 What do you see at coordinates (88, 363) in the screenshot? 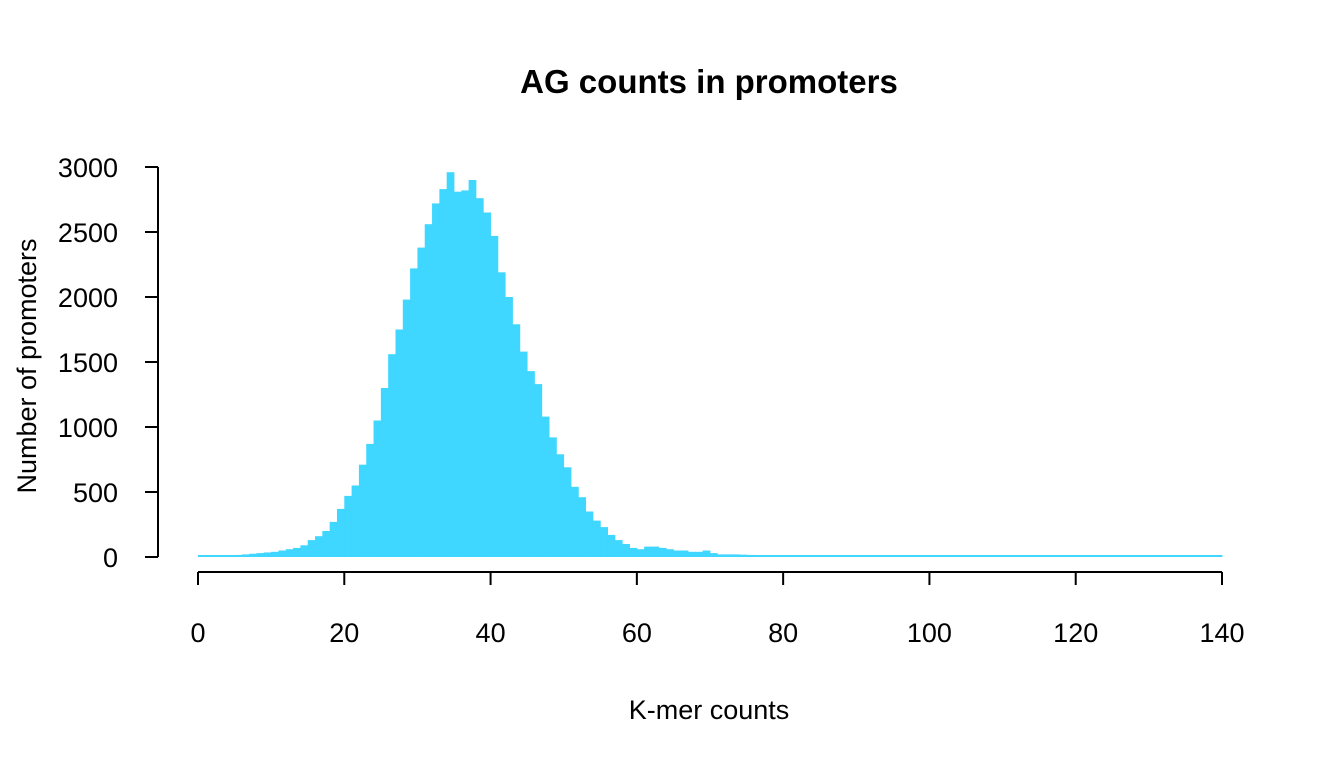
I see `y-tick-label: 1500` at bounding box center [88, 363].